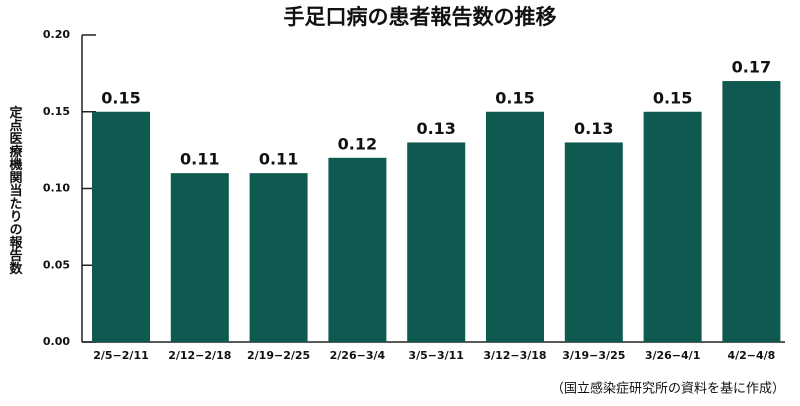 The image size is (800, 406). I want to click on value-label: 0.17, so click(751, 67).